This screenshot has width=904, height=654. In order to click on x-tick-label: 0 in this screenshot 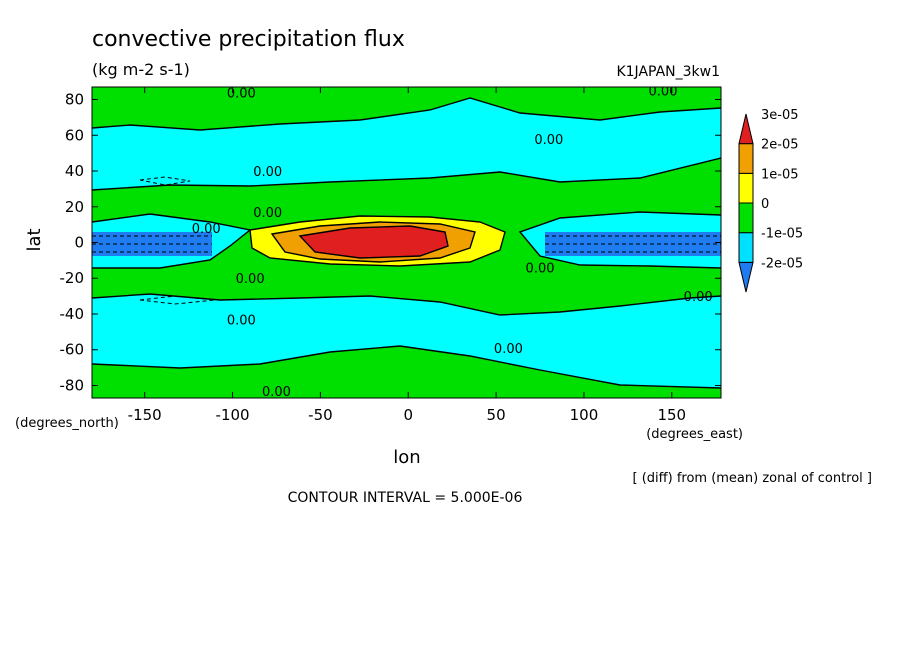, I will do `click(408, 415)`.